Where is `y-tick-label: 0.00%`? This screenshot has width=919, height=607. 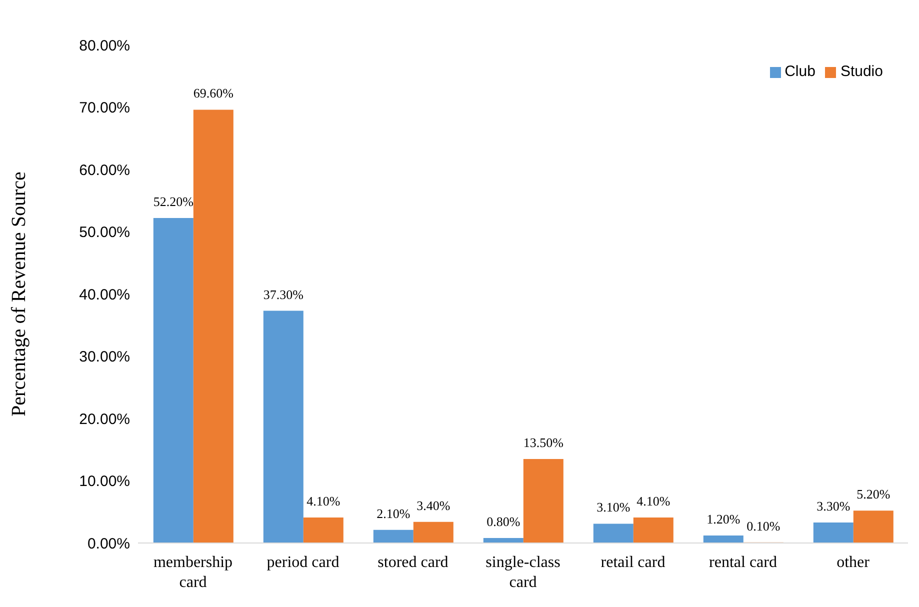
y-tick-label: 0.00% is located at coordinates (108, 543).